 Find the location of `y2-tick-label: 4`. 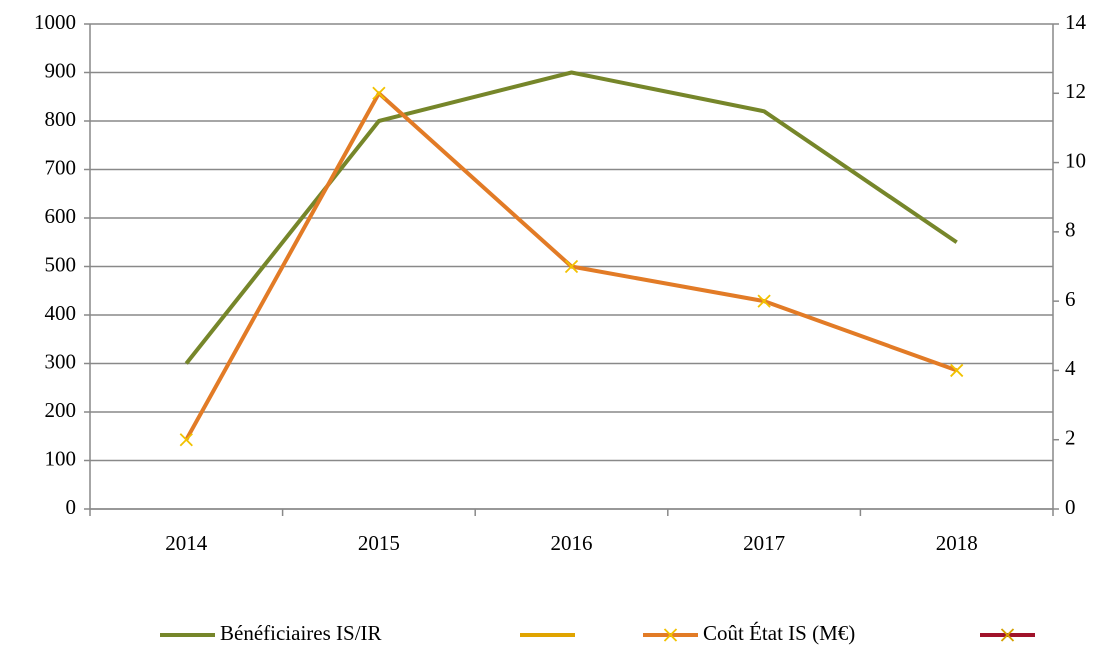

y2-tick-label: 4 is located at coordinates (1070, 368).